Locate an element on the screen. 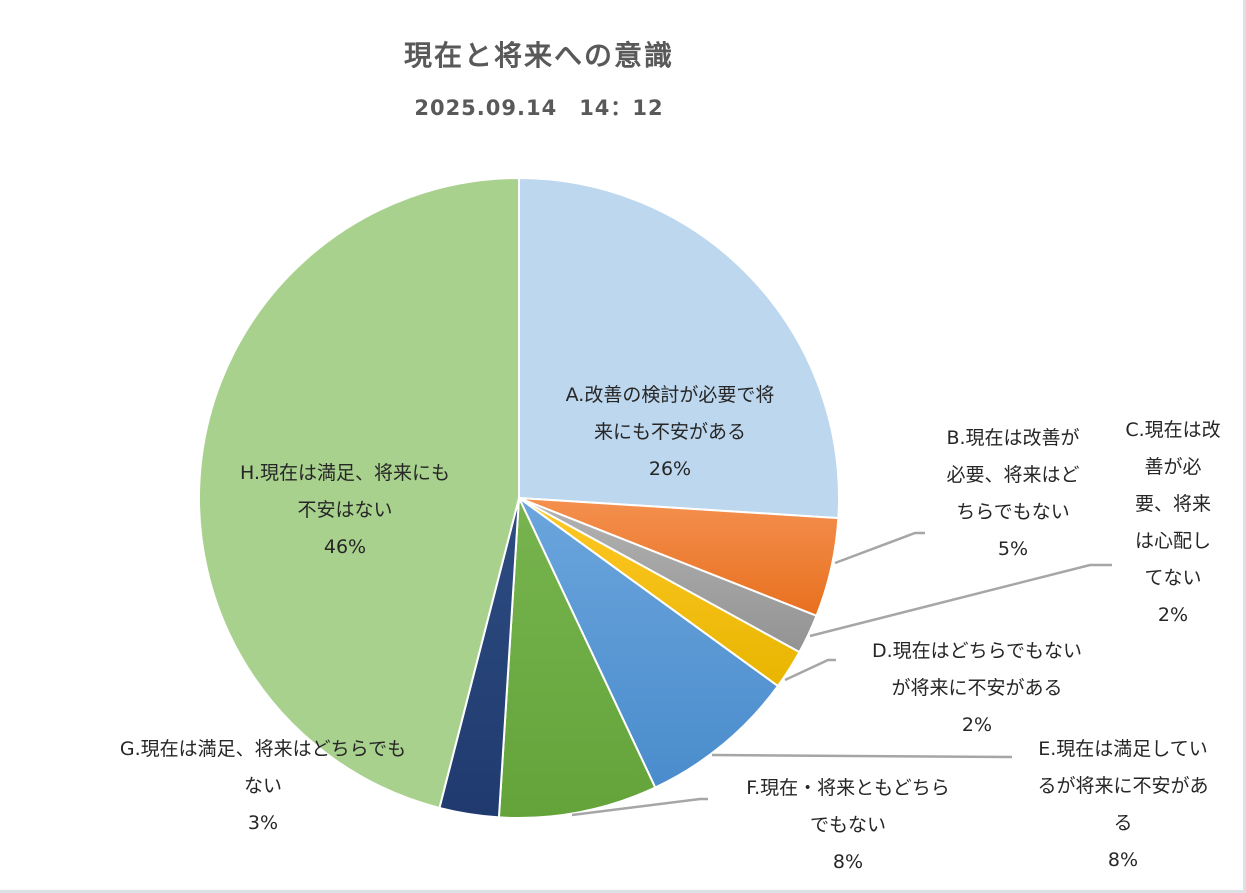 This screenshot has width=1246, height=893. data-label-a: A.改善の検討が必要で将 来にも不安がある 26% is located at coordinates (670, 432).